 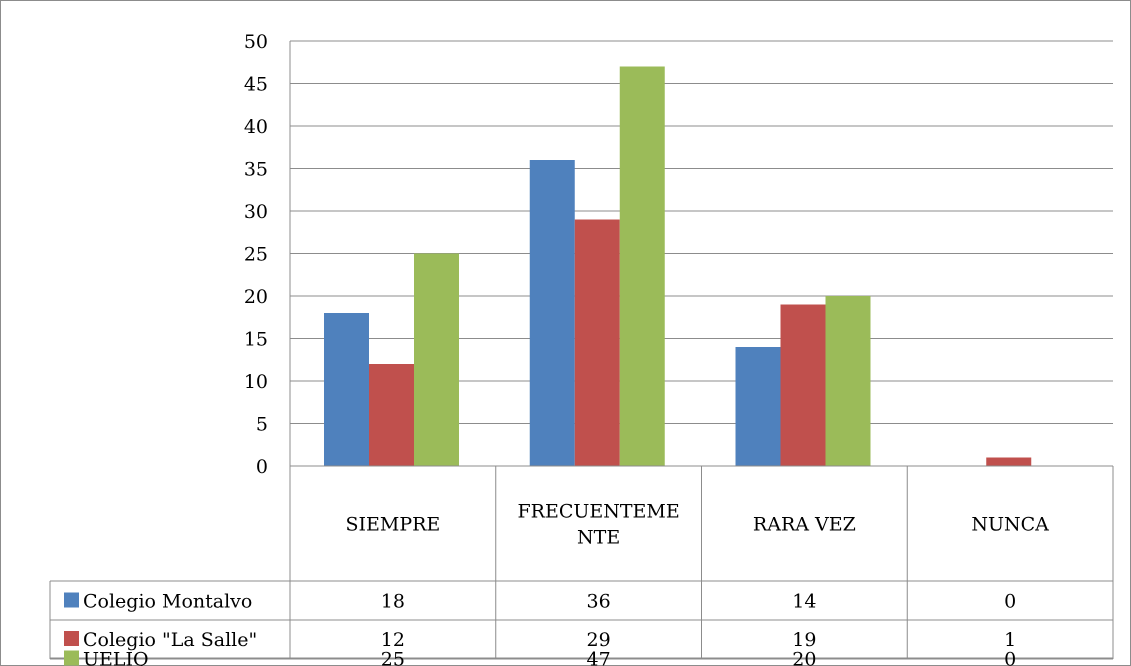 What do you see at coordinates (1010, 602) in the screenshot?
I see `table-value-0-3: 0` at bounding box center [1010, 602].